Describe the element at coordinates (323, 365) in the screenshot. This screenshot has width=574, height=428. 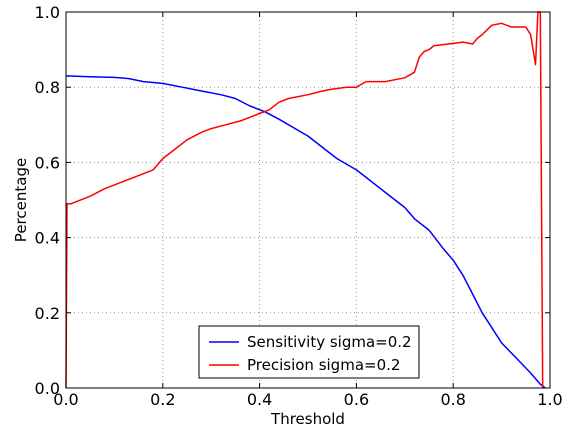
I see `legend-label: Precision sigma=0.2` at that location.